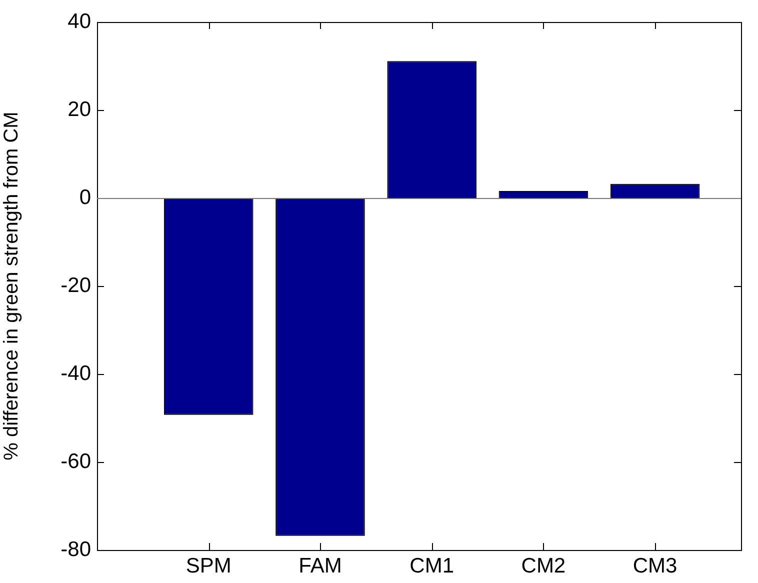 Image resolution: width=758 pixels, height=583 pixels. I want to click on y-axis-title: % difference in green strength from CM, so click(11, 286).